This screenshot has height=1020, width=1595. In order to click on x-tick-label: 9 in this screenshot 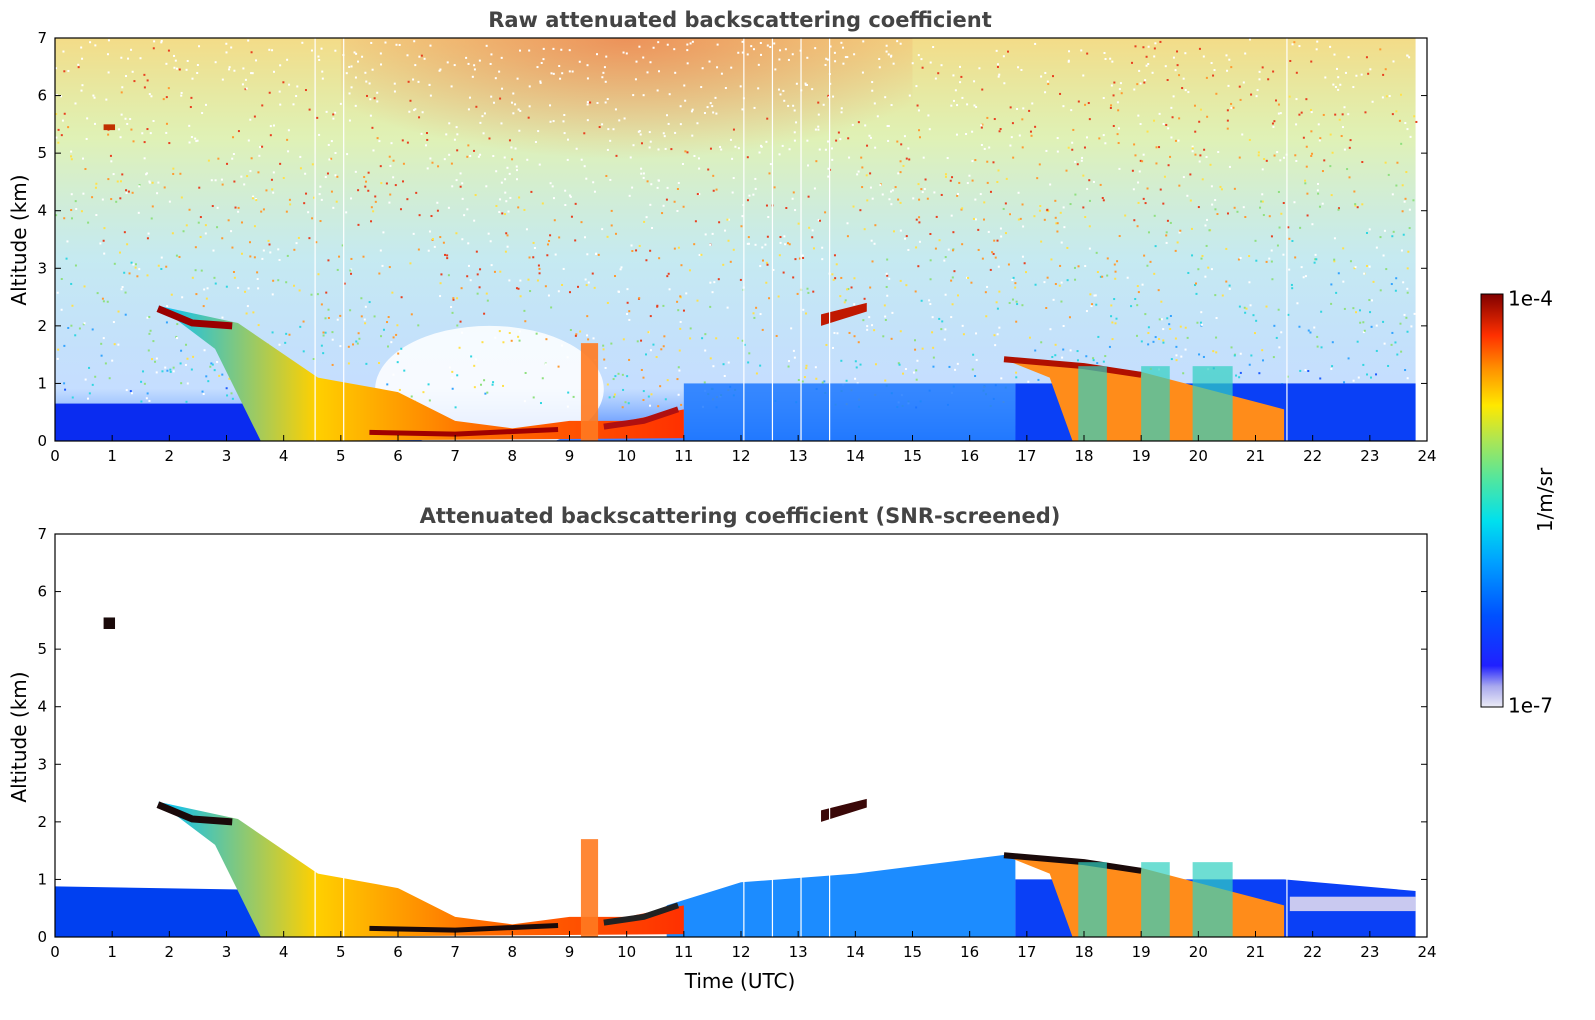, I will do `click(570, 456)`.